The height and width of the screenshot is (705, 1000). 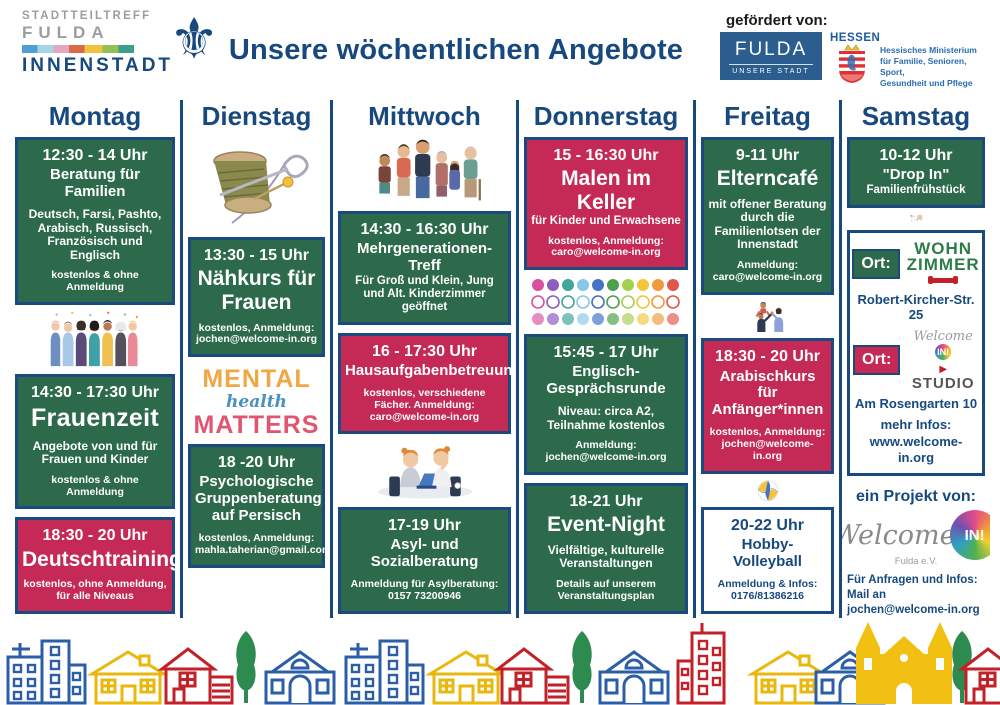 What do you see at coordinates (424, 257) in the screenshot?
I see `event-title: Mehrgenerationen-Treff` at bounding box center [424, 257].